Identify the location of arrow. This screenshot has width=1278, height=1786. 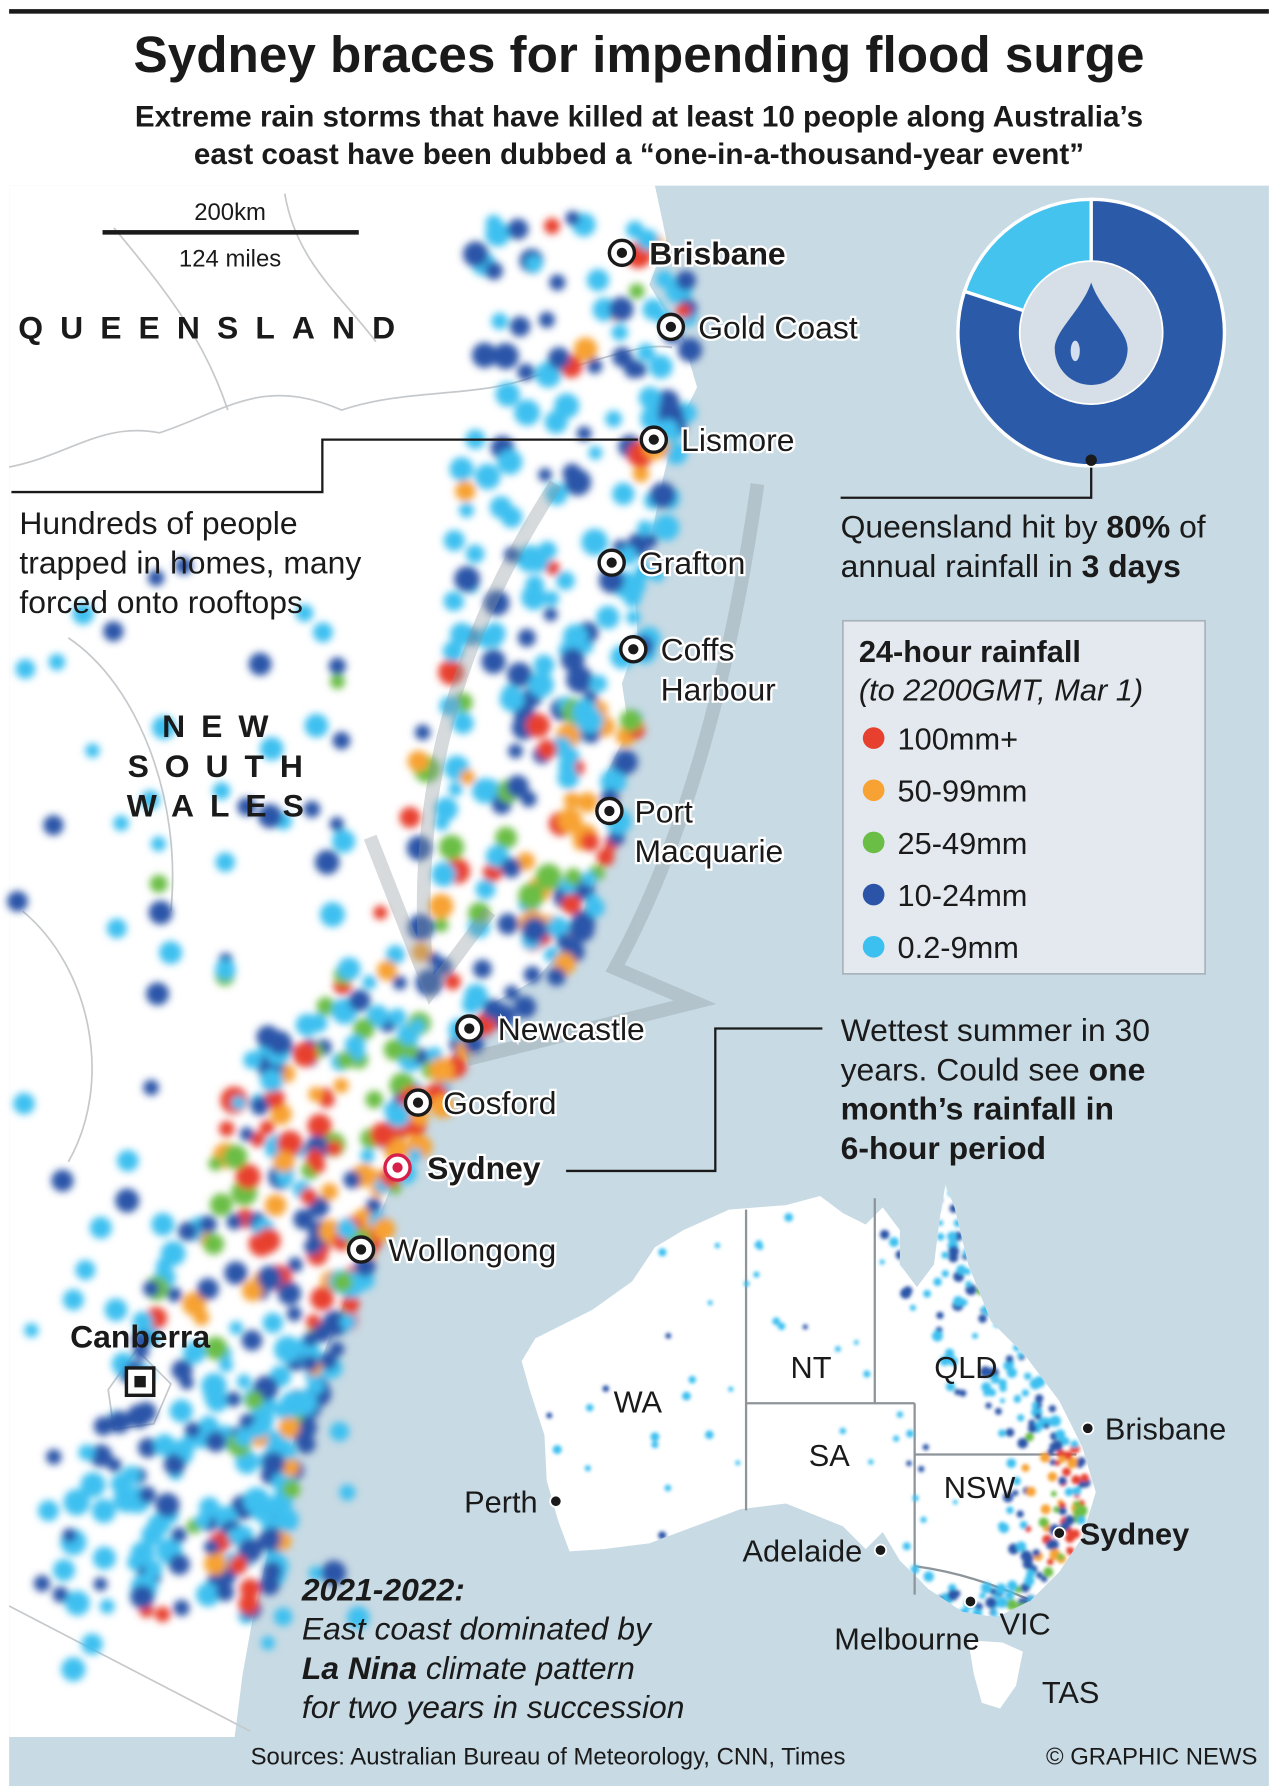
(615, 774).